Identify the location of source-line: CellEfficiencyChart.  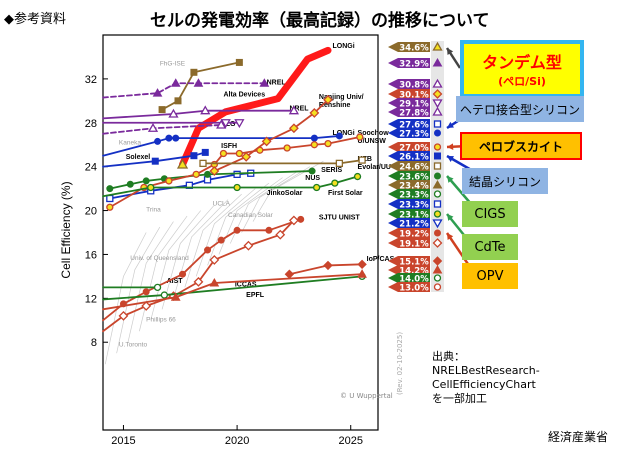
(484, 384).